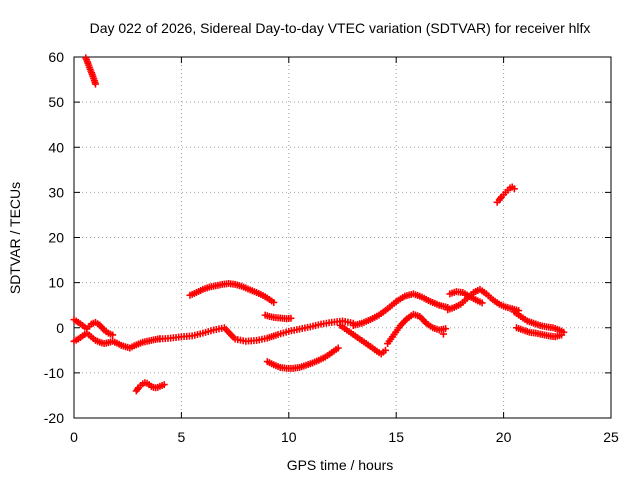 The height and width of the screenshot is (480, 640). What do you see at coordinates (539, 332) in the screenshot?
I see `series-track-late-tail-lower` at bounding box center [539, 332].